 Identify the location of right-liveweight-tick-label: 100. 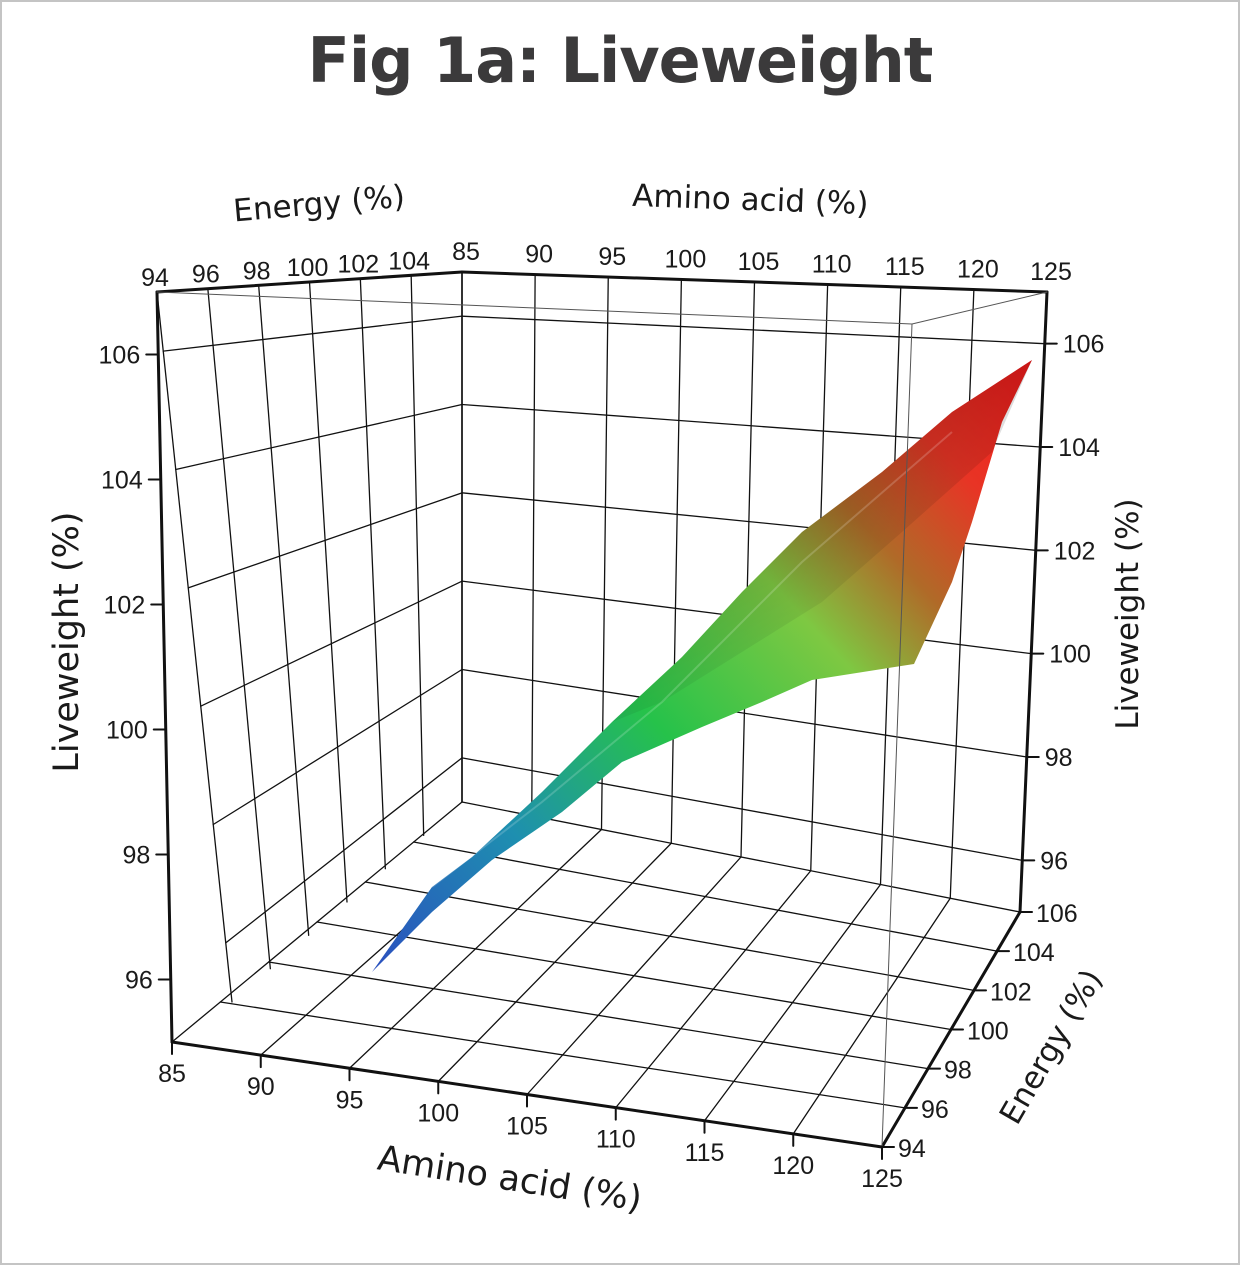
(1070, 655).